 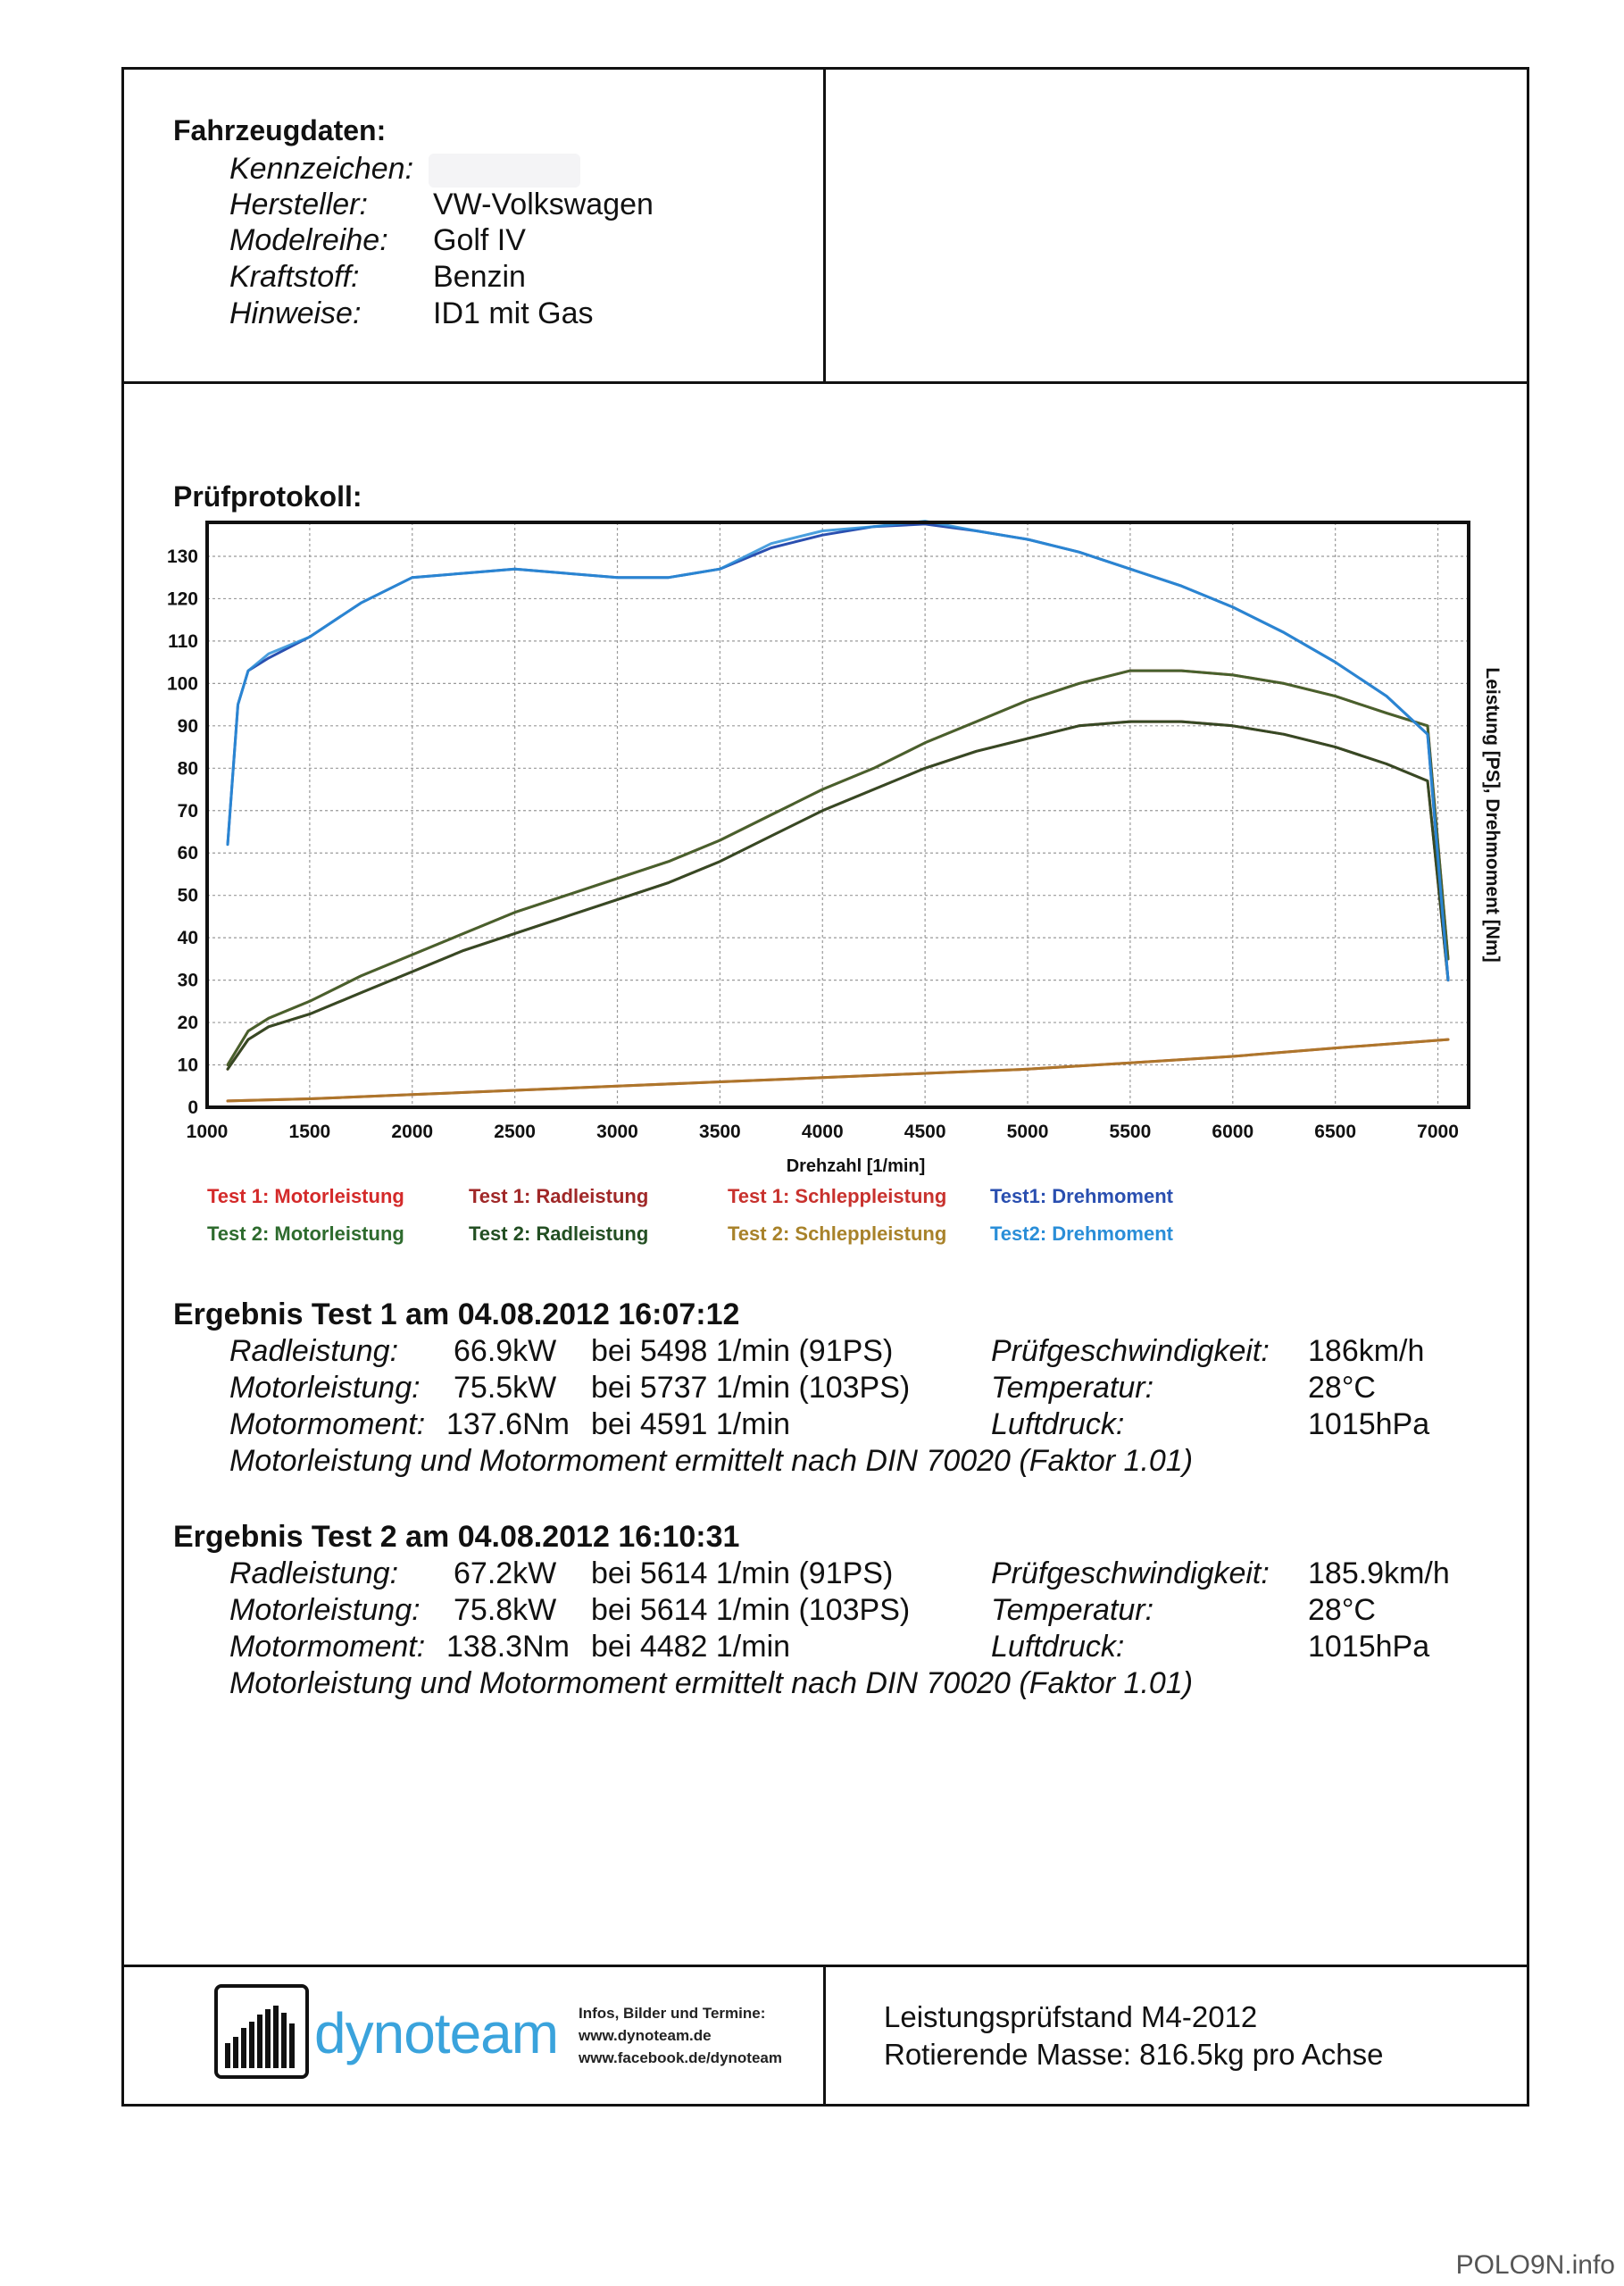 What do you see at coordinates (327, 1424) in the screenshot?
I see `result1-torque-label: Motormoment:` at bounding box center [327, 1424].